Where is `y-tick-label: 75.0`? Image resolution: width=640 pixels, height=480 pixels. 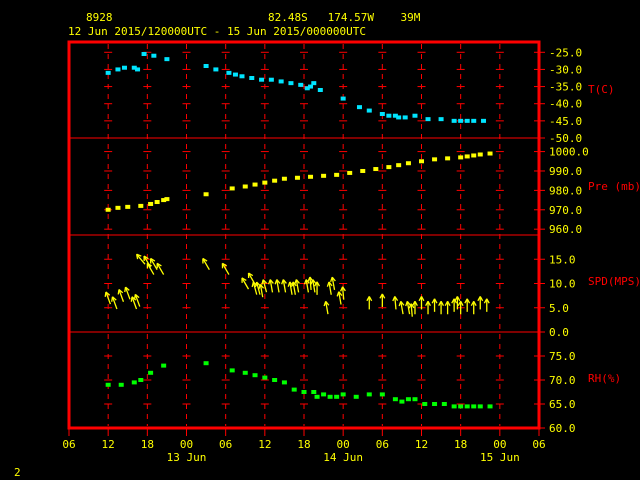
y-tick-label: 75.0 is located at coordinates (562, 356).